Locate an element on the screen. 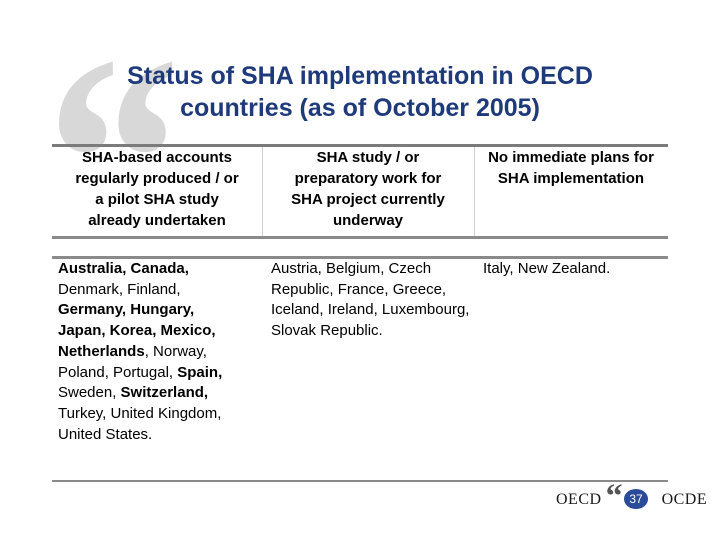  page-number-badge: 37 is located at coordinates (636, 499).